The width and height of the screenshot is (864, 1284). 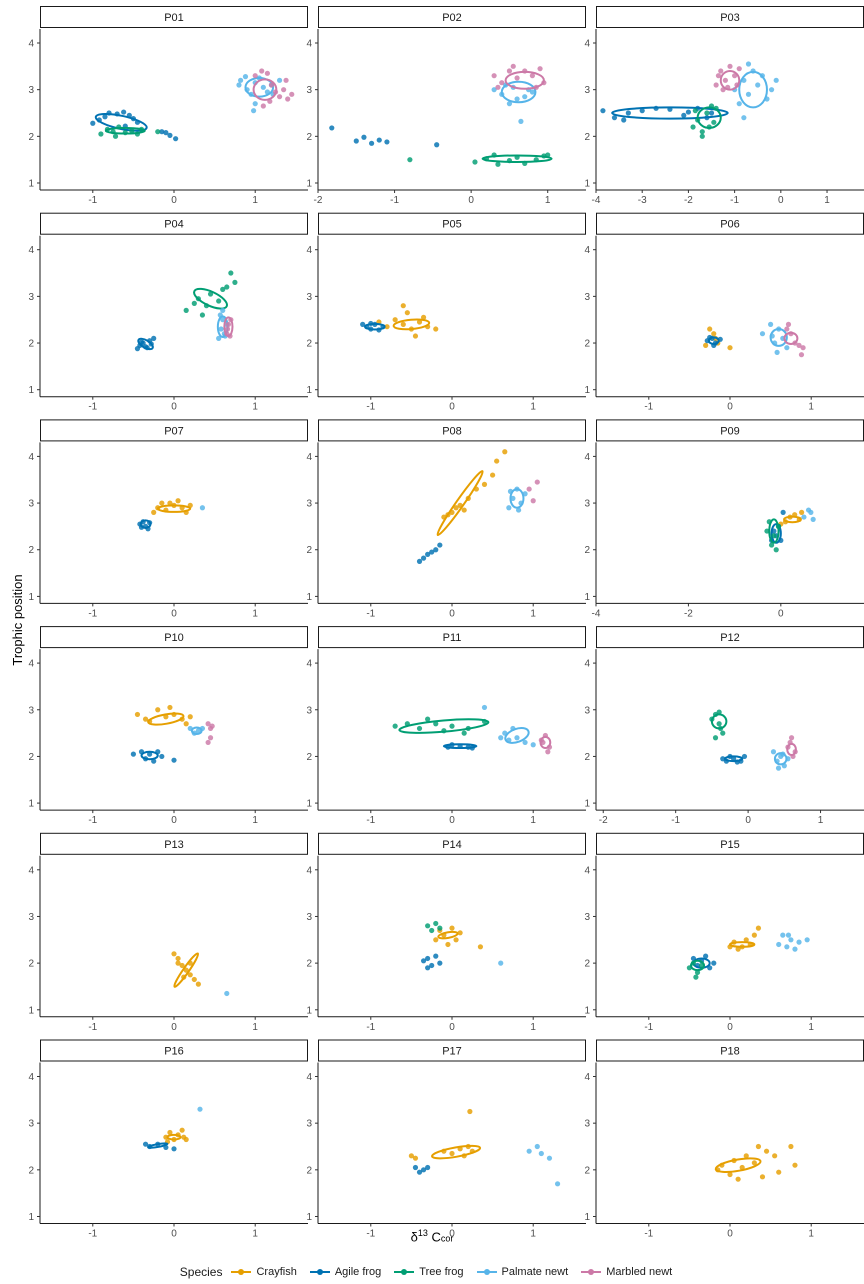 I want to click on panel-strip-label: P03, so click(x=730, y=18).